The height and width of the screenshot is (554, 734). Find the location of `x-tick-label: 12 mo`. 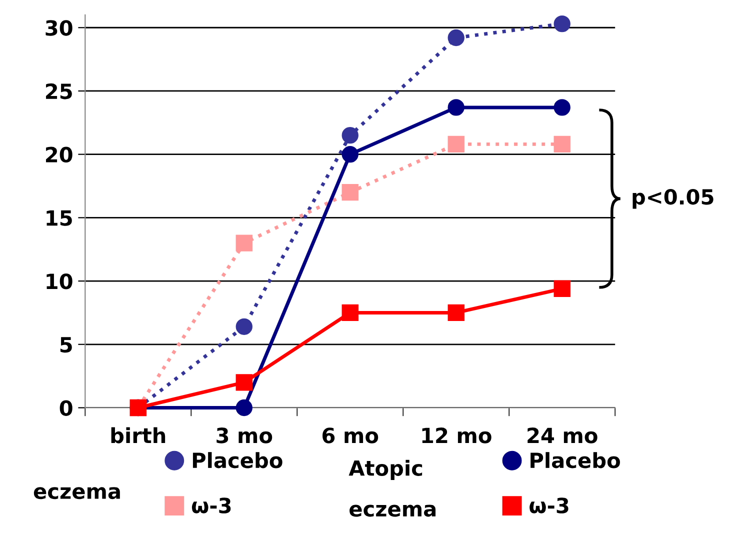

x-tick-label: 12 mo is located at coordinates (457, 436).